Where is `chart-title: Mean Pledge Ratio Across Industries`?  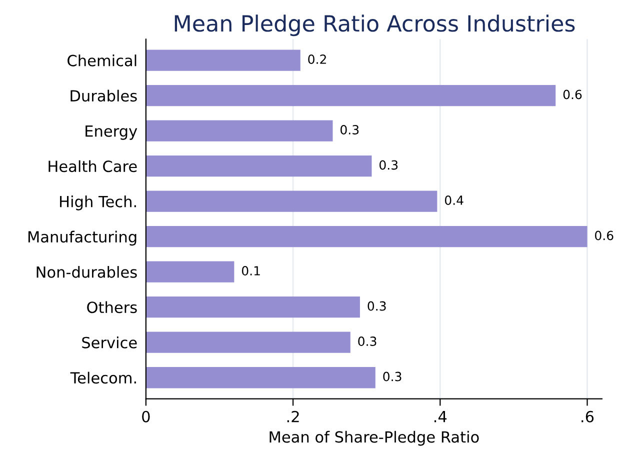 chart-title: Mean Pledge Ratio Across Industries is located at coordinates (374, 25).